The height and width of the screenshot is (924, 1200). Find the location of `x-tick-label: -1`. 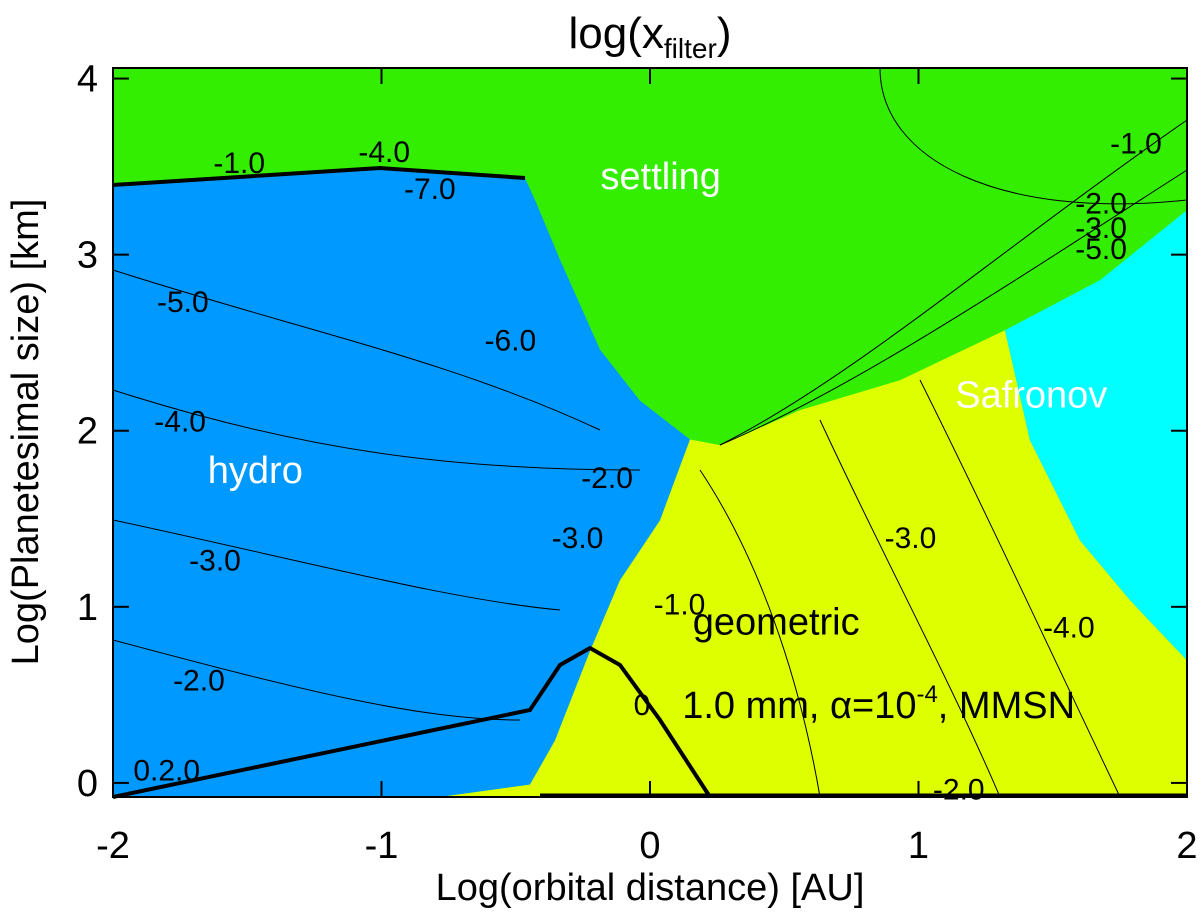

x-tick-label: -1 is located at coordinates (382, 846).